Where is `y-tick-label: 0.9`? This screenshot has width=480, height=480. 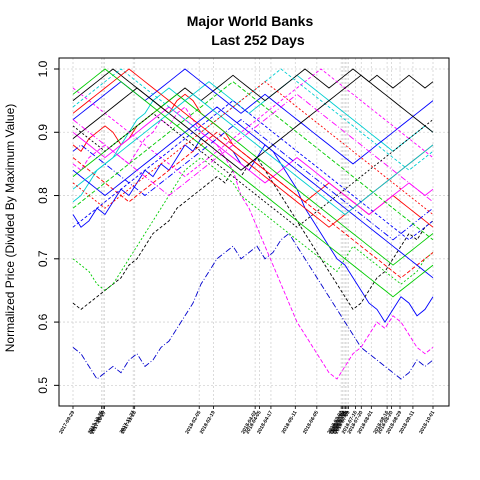 y-tick-label: 0.9 is located at coordinates (43, 132).